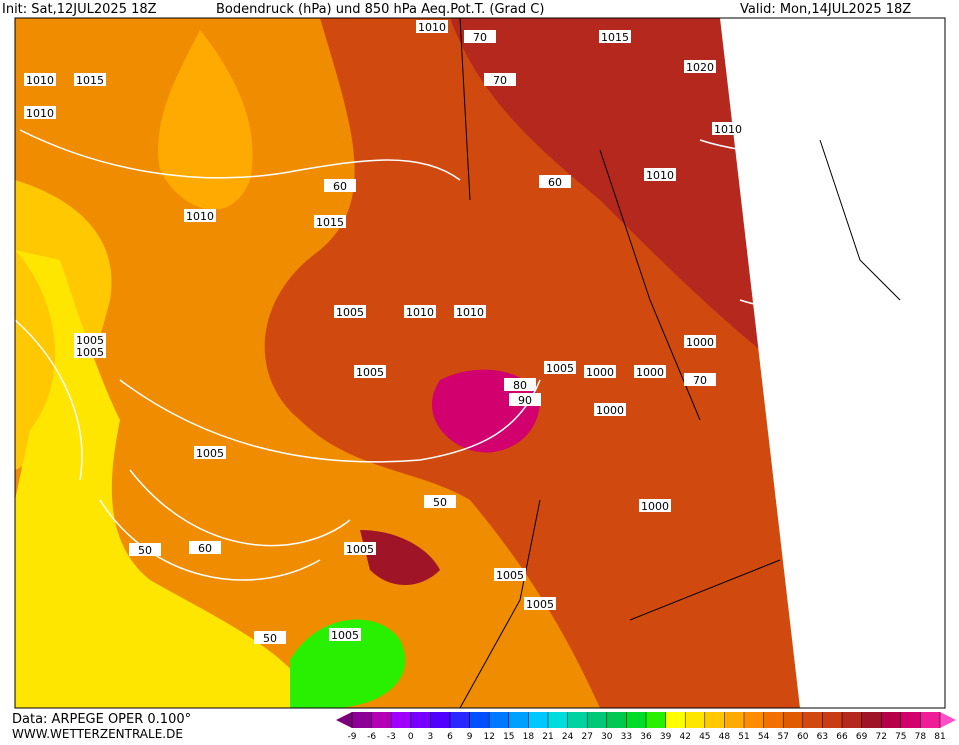  I want to click on colorbar-tick-label: 3, so click(431, 736).